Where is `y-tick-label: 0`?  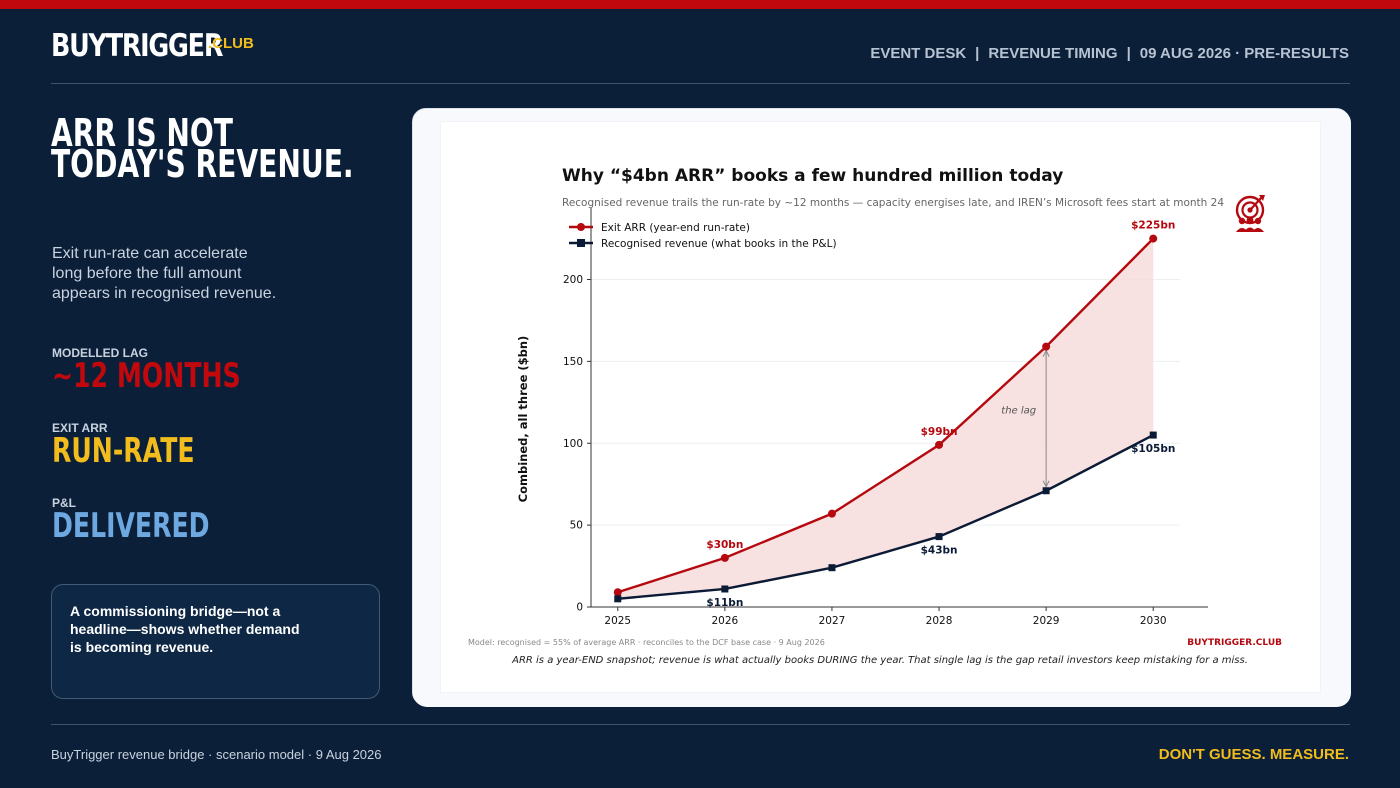
y-tick-label: 0 is located at coordinates (579, 608).